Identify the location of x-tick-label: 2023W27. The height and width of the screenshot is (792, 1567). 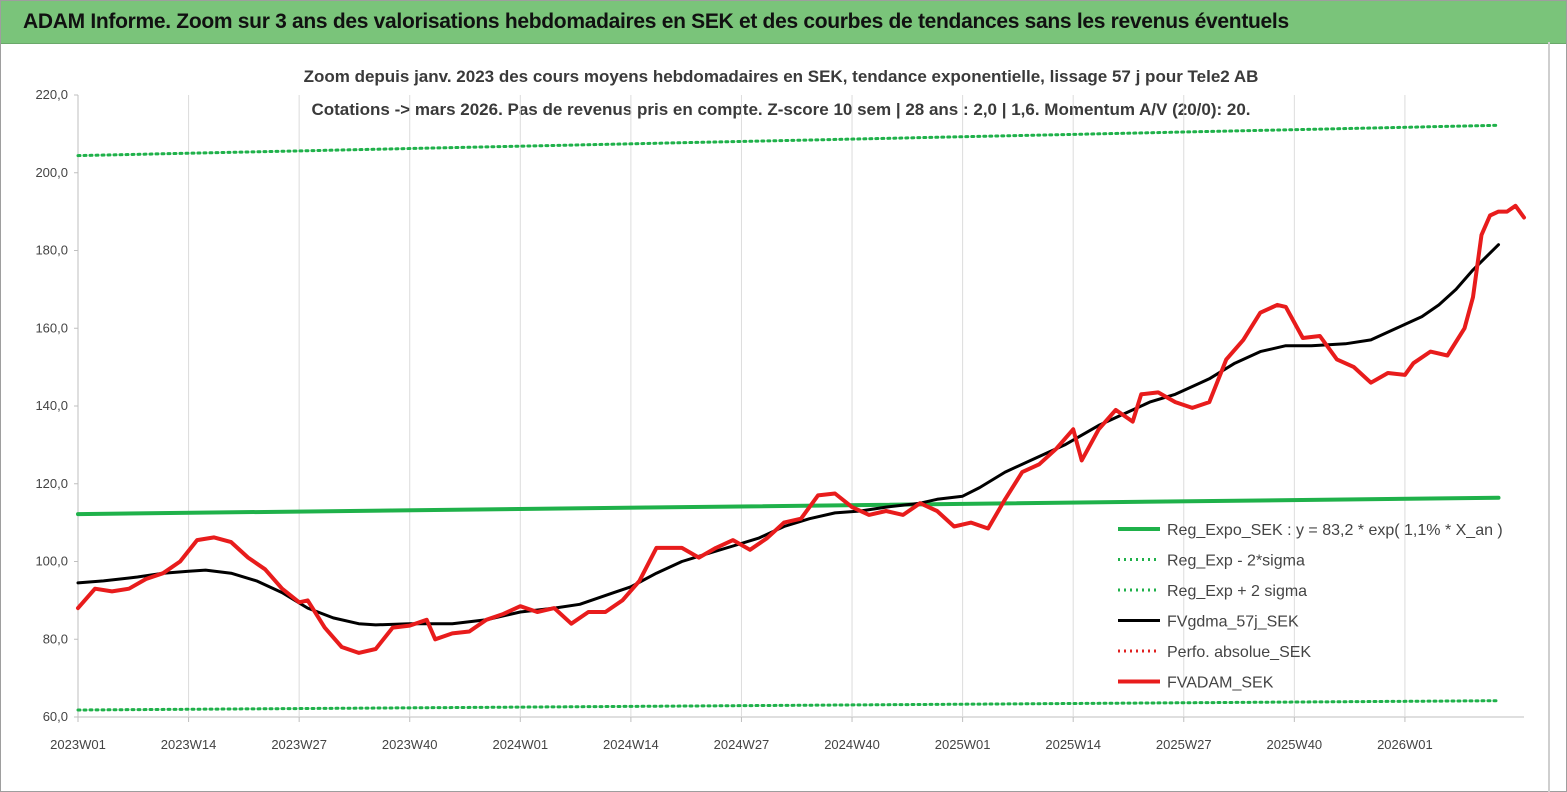
(299, 744).